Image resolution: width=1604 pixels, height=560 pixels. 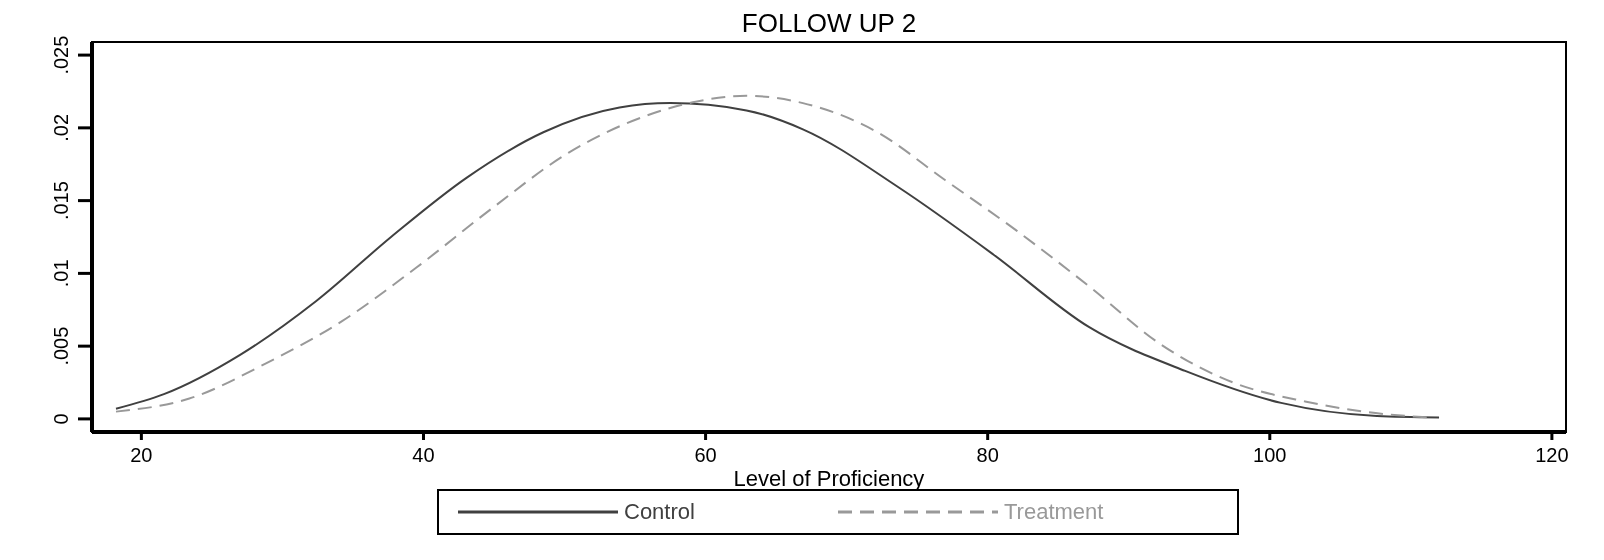 I want to click on y-tick-label: 0, so click(x=61, y=419).